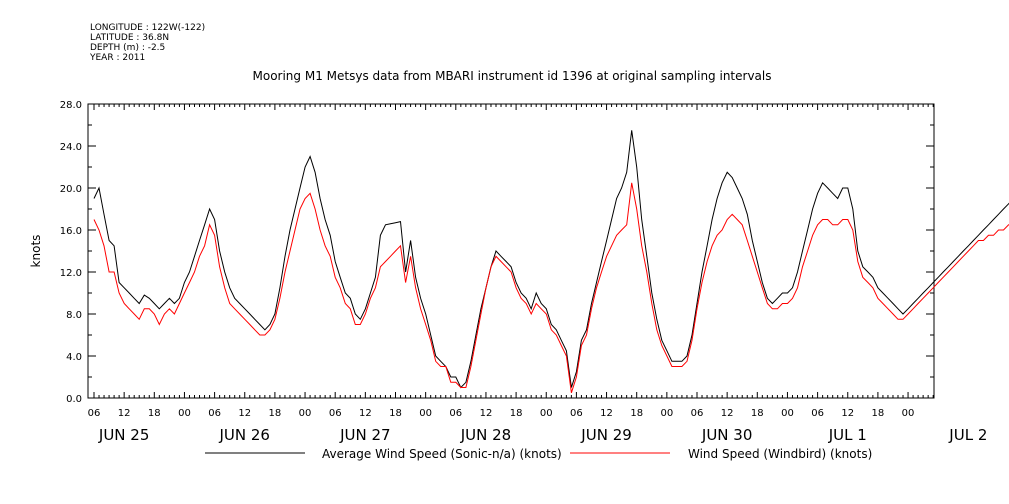 The image size is (1009, 504). What do you see at coordinates (74, 399) in the screenshot?
I see `y-tick-label: 0.0` at bounding box center [74, 399].